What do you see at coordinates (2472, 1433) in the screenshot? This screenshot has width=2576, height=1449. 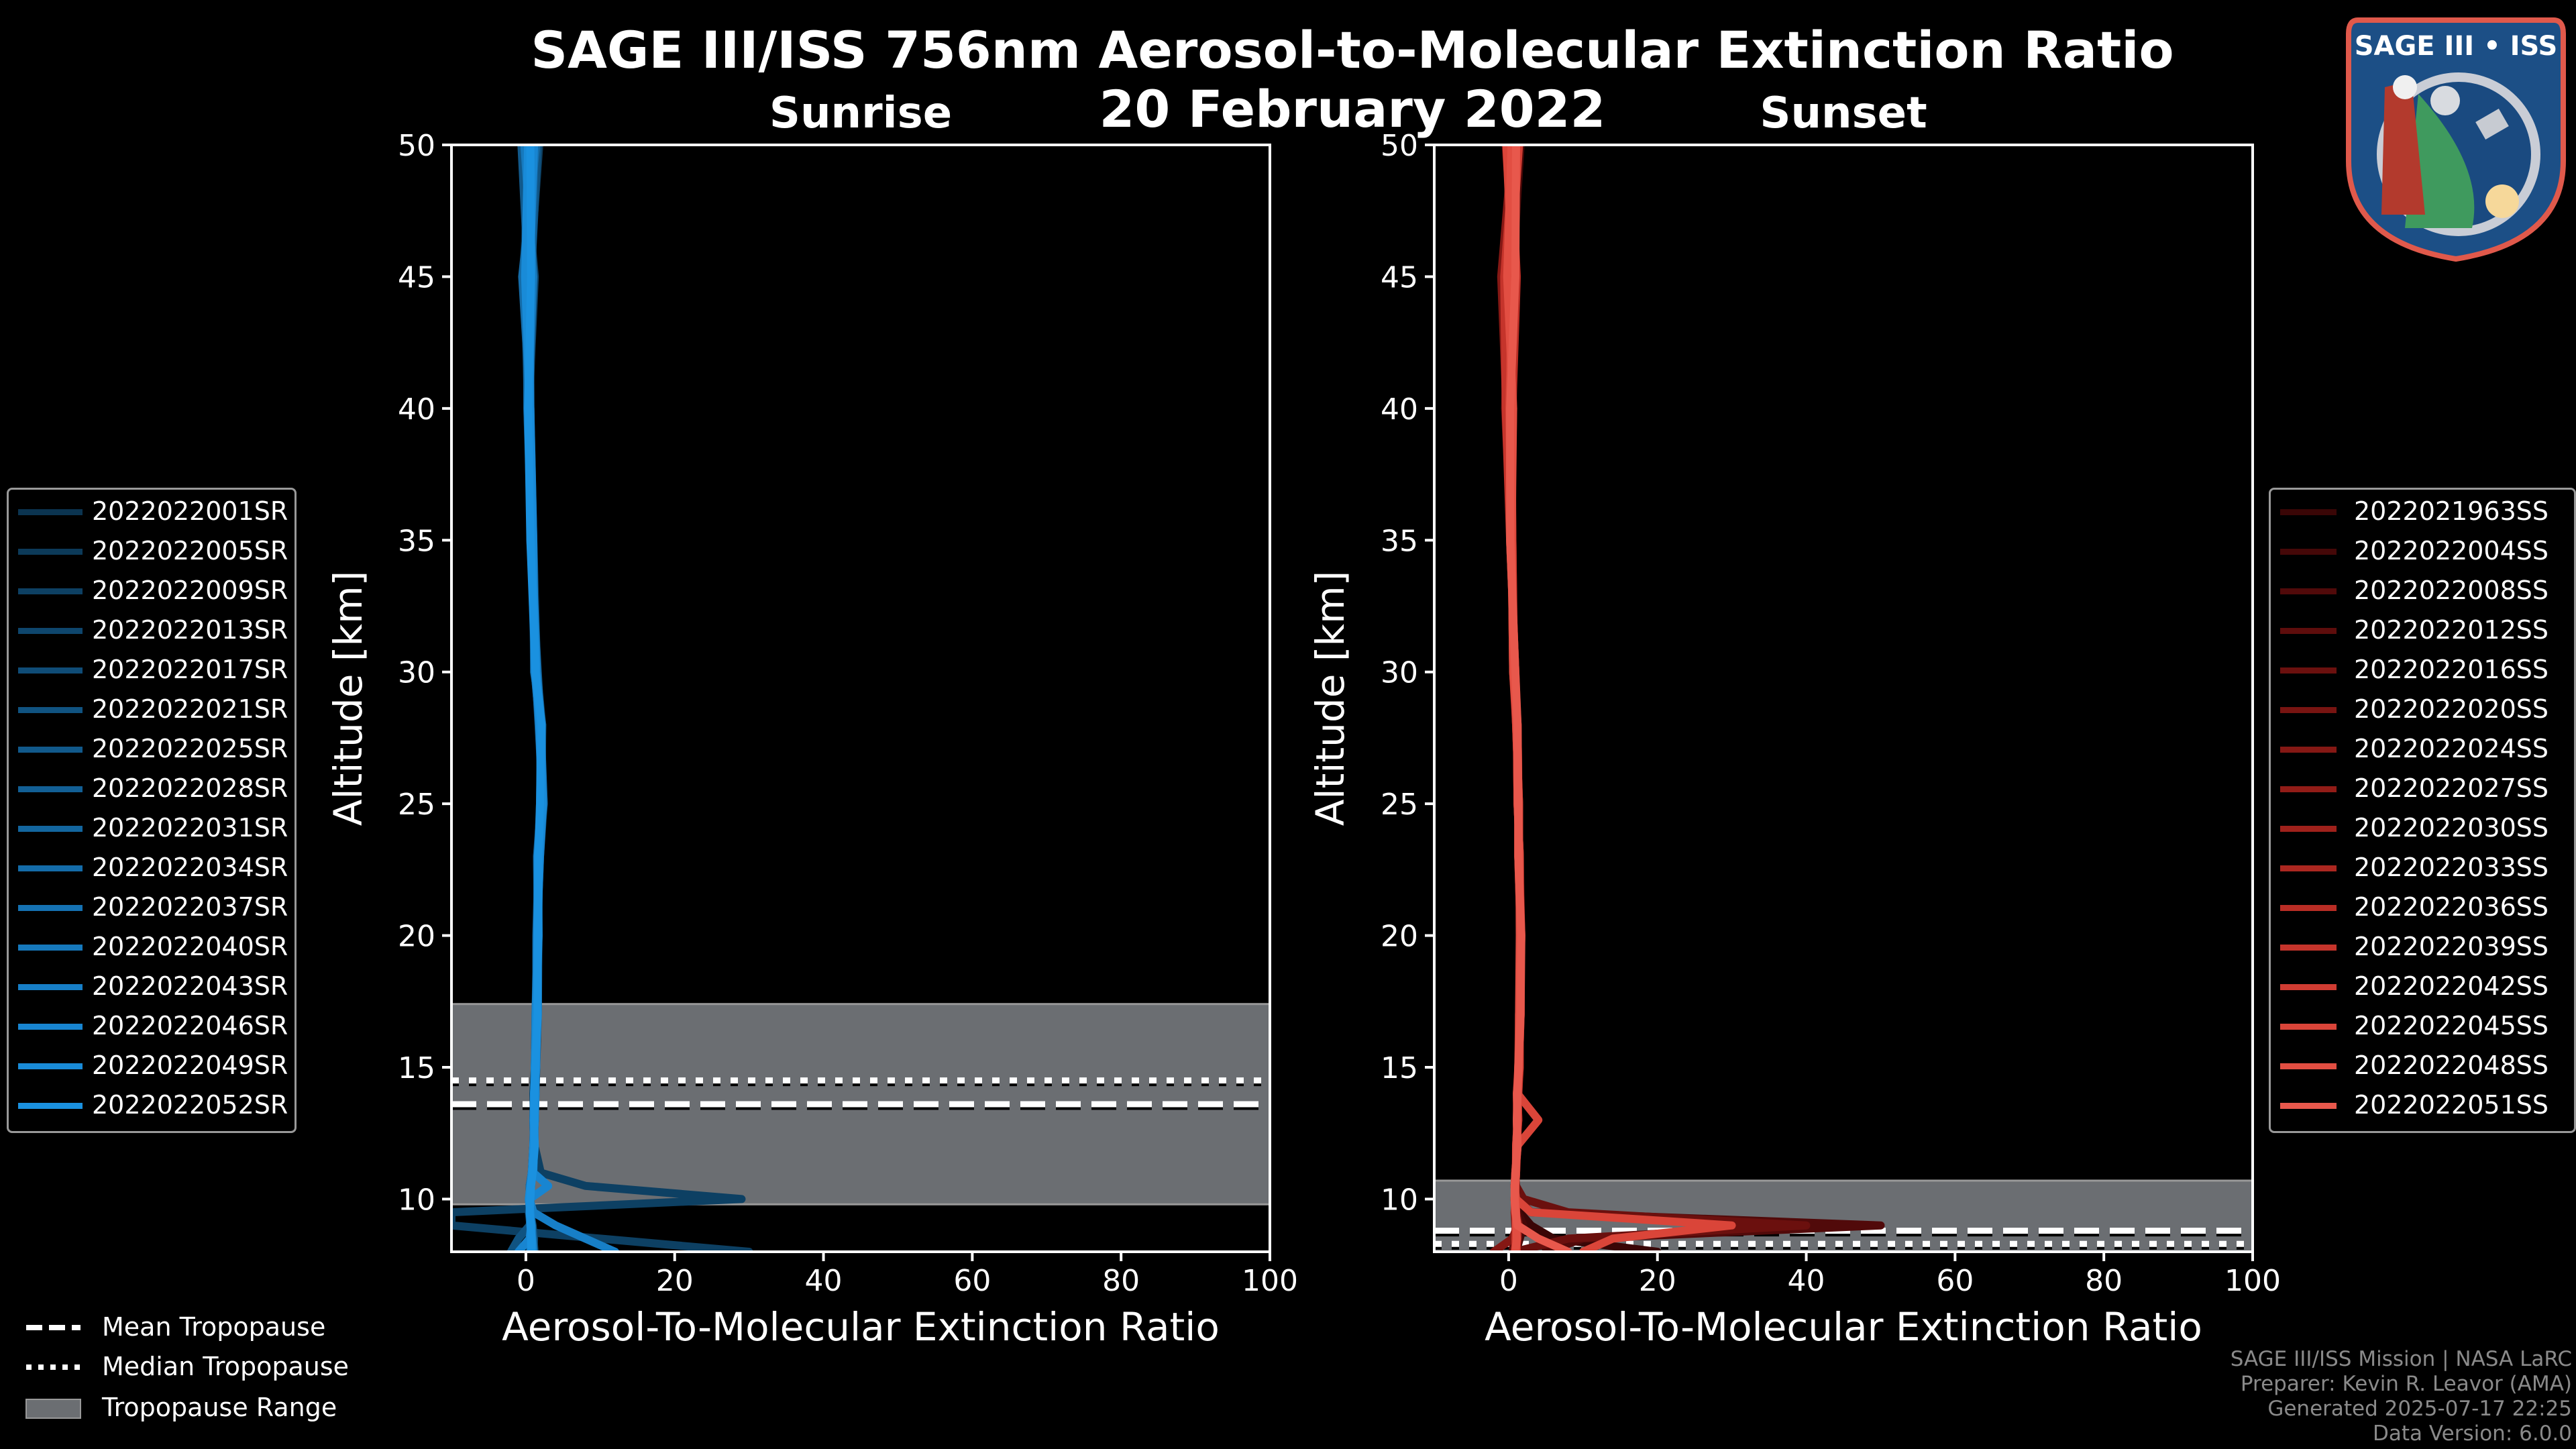 I see `footer-version: Data Version: 6.0.0` at bounding box center [2472, 1433].